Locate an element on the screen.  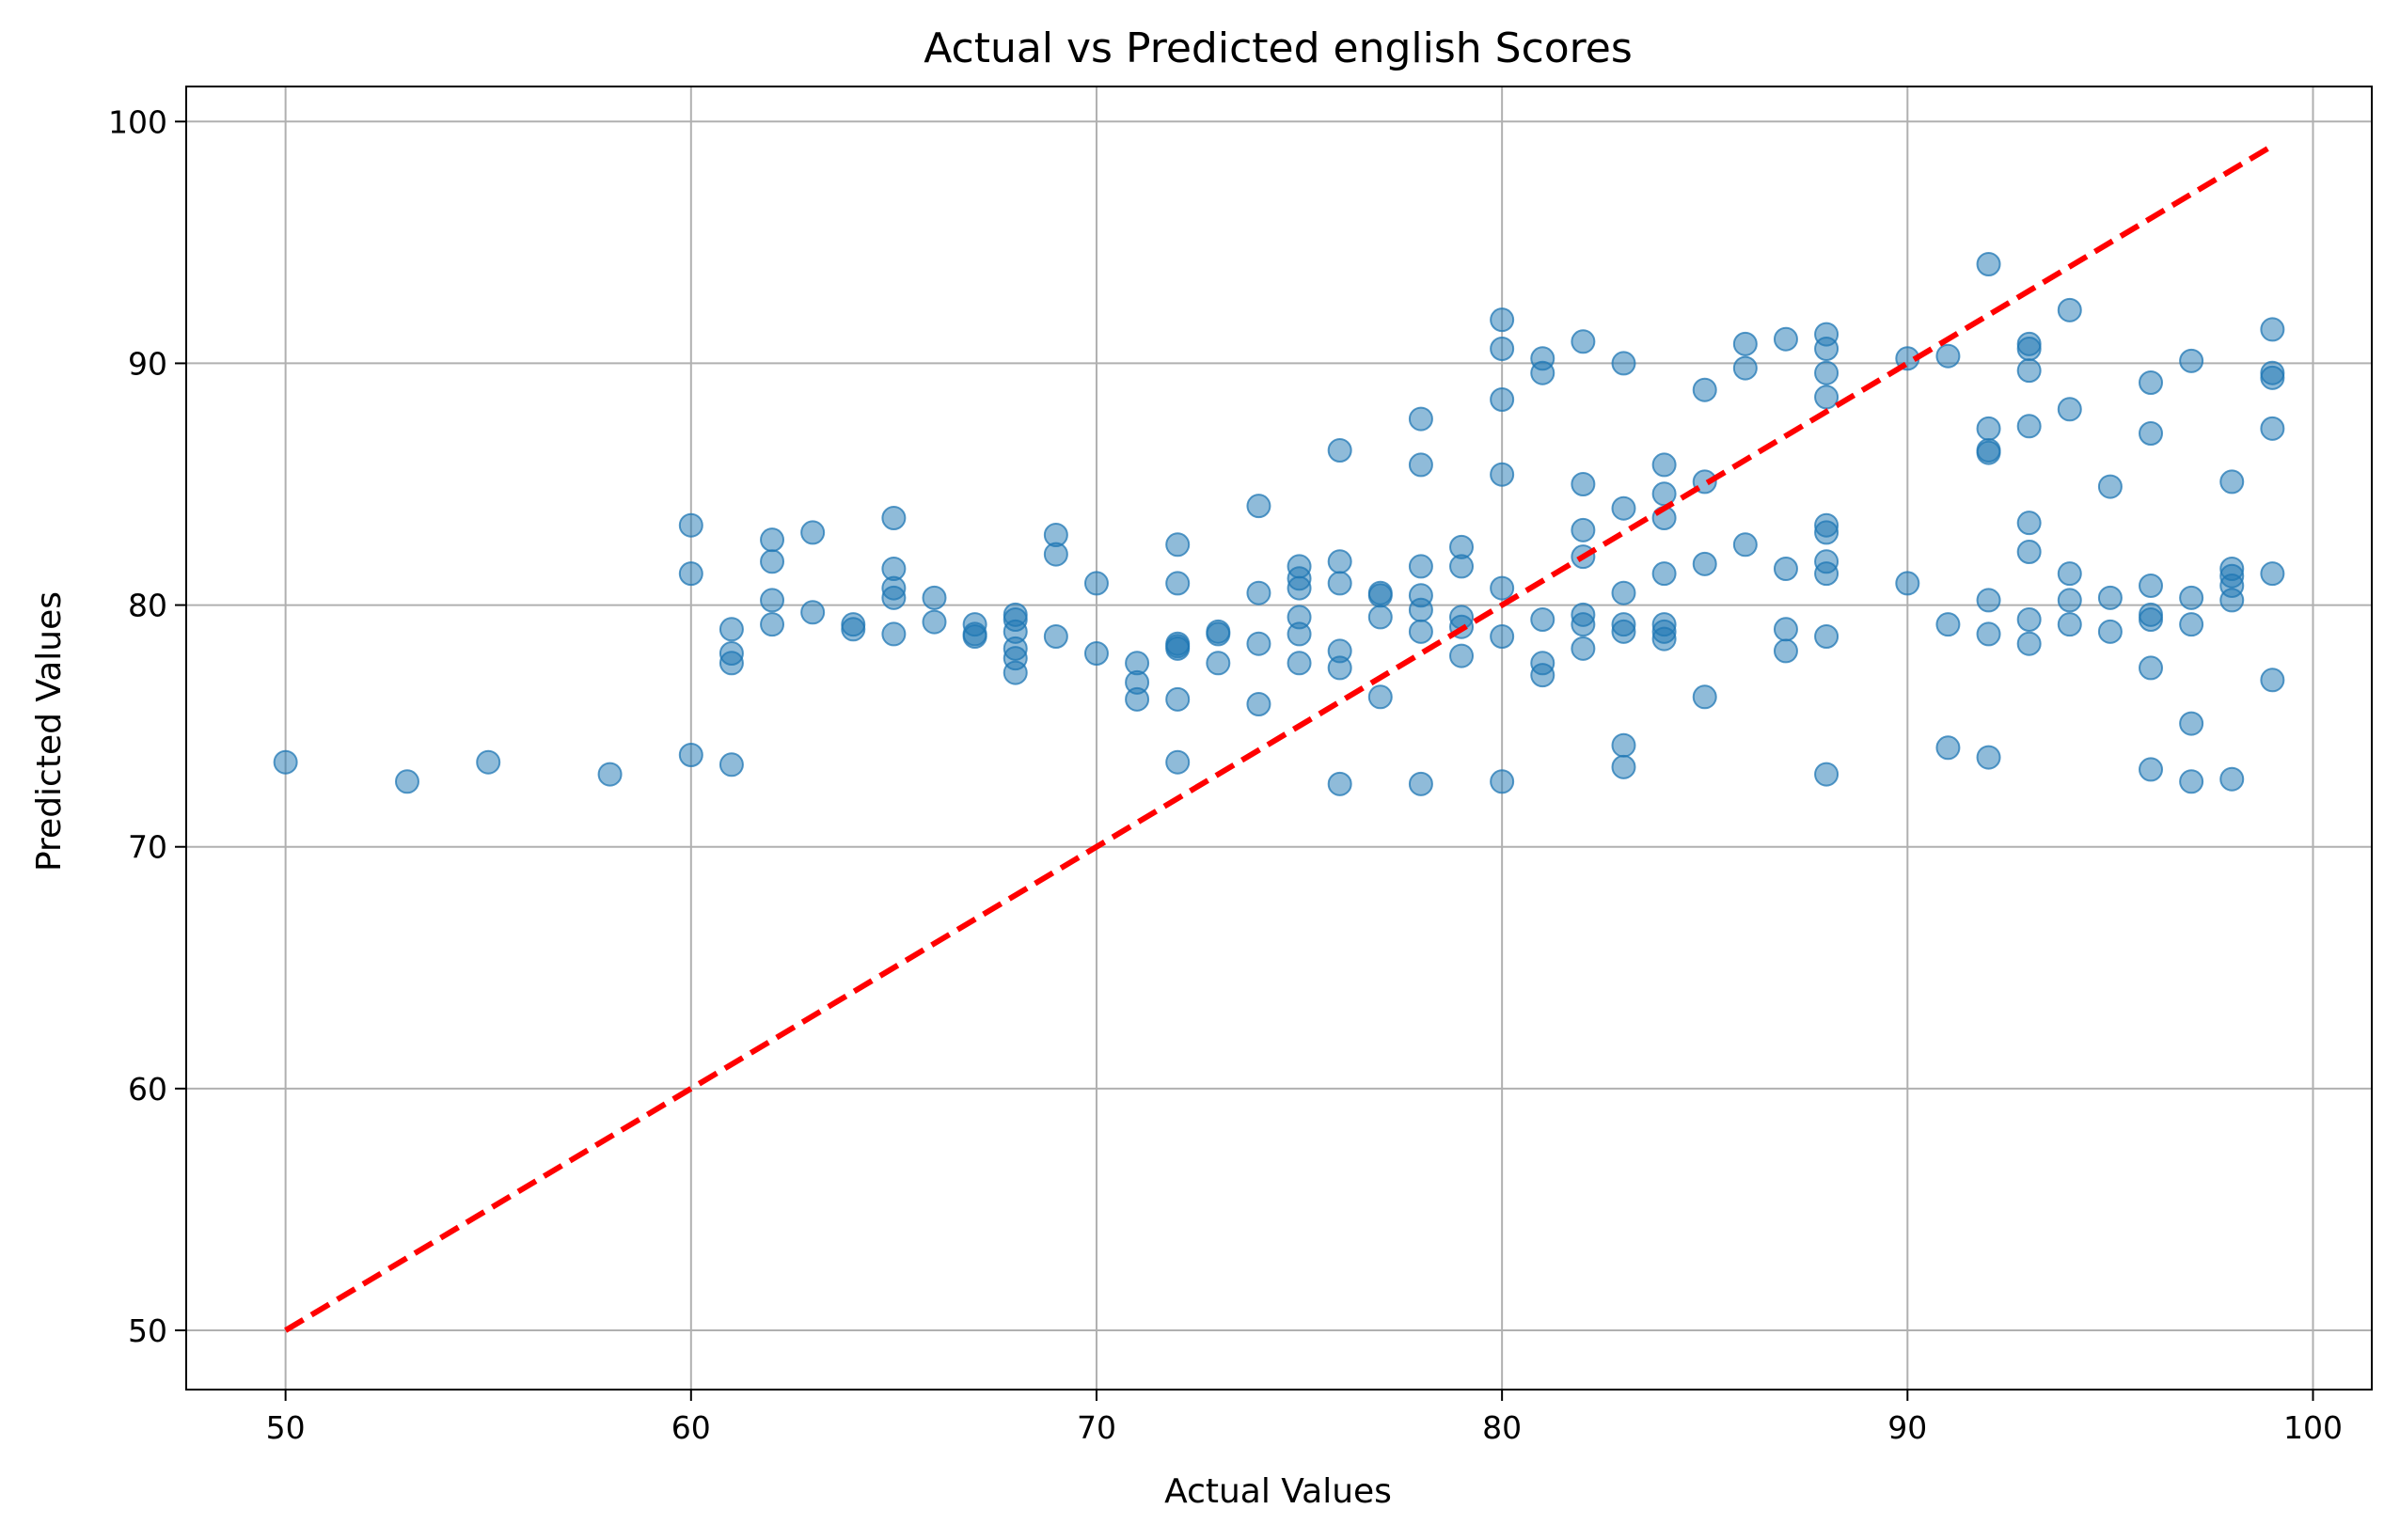
x-tick-label: 100 is located at coordinates (2313, 1428).